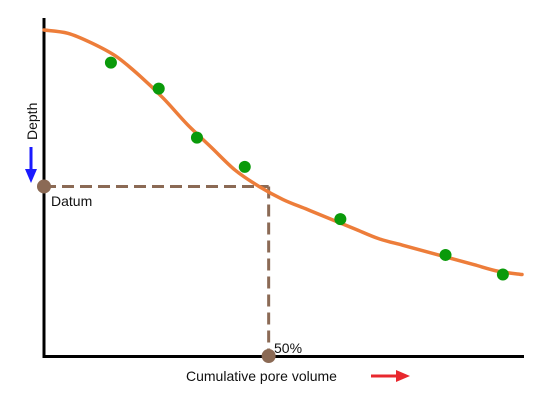 Image resolution: width=550 pixels, height=400 pixels. Describe the element at coordinates (390, 376) in the screenshot. I see `volume-arrow-icon` at that location.